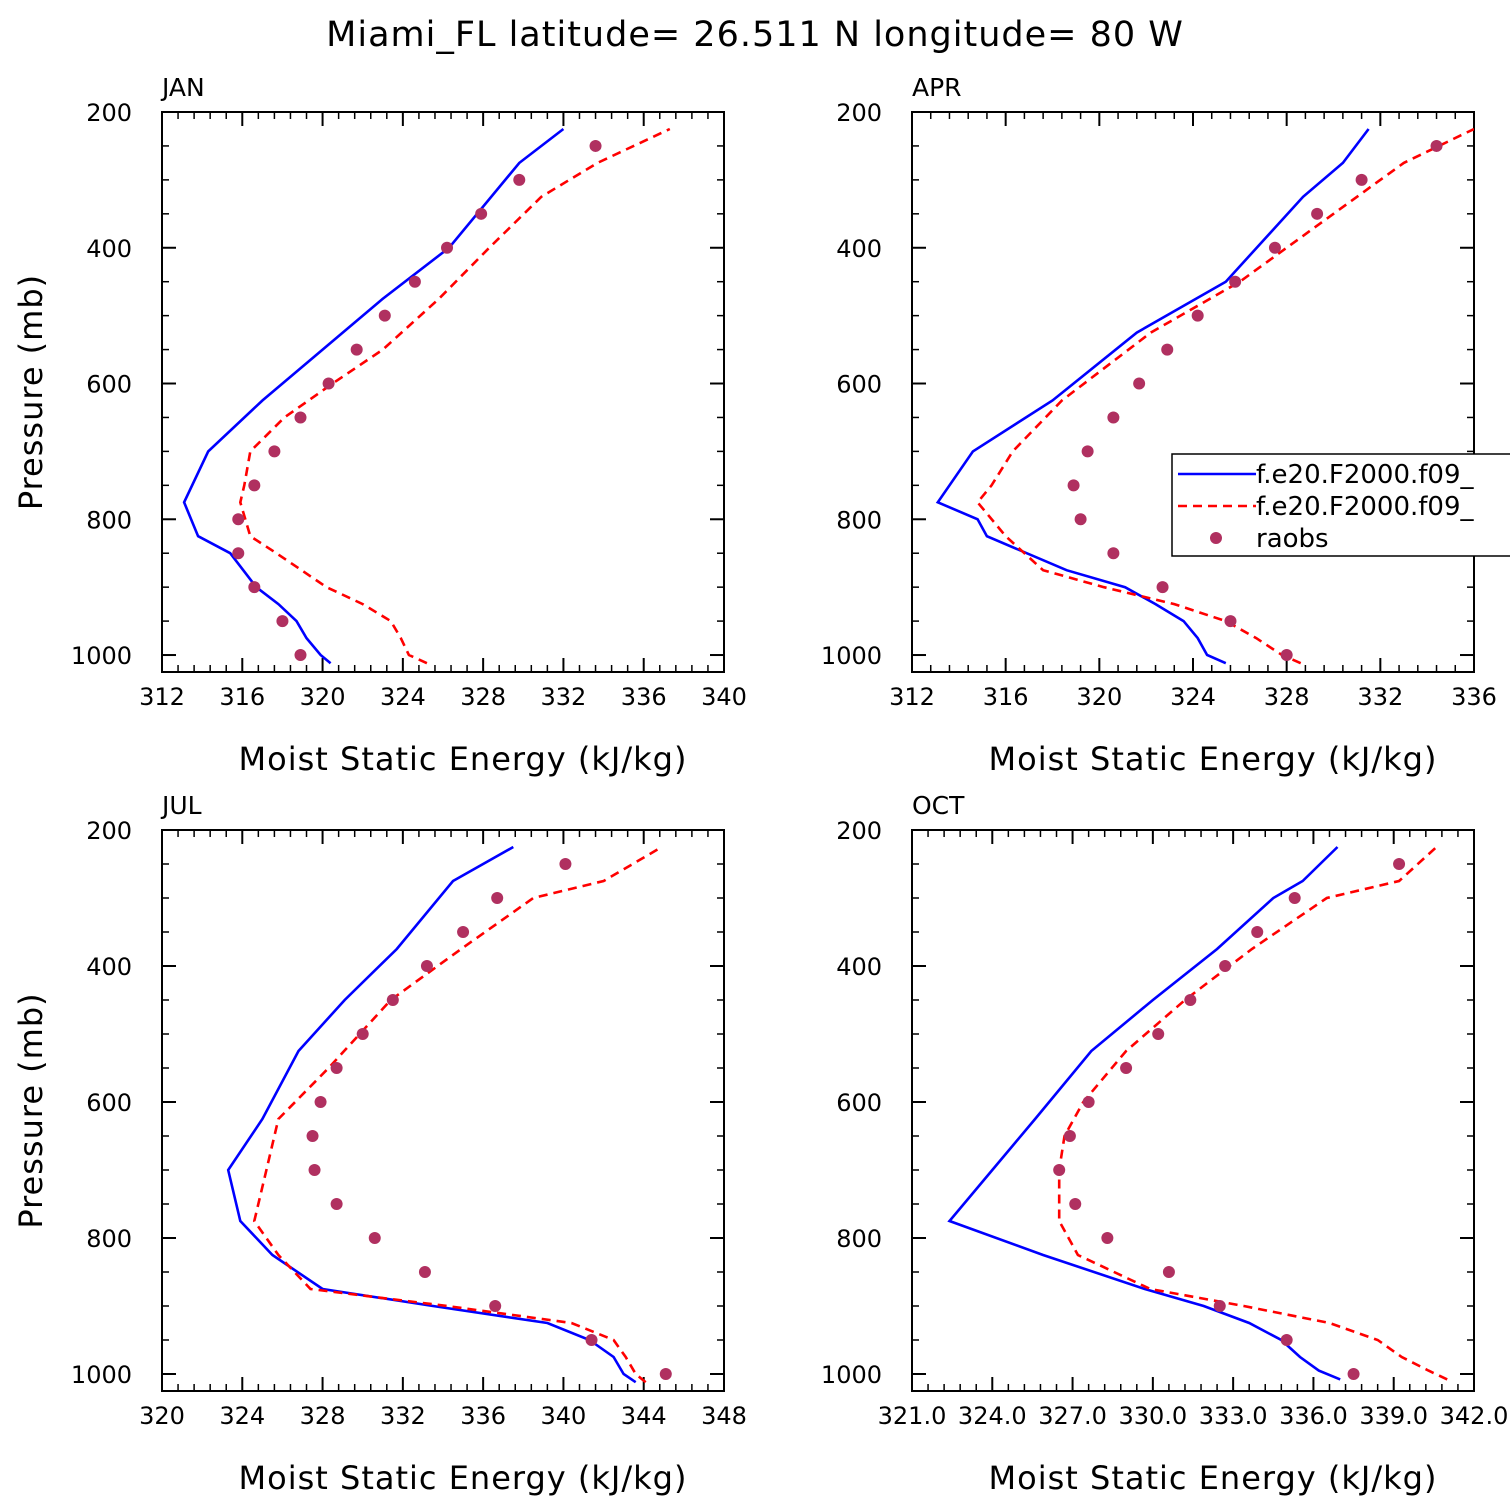 The image size is (1510, 1510). Describe the element at coordinates (182, 87) in the screenshot. I see `panel-title: JAN` at that location.